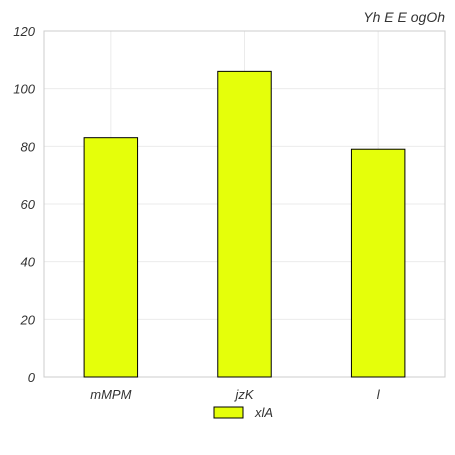 The width and height of the screenshot is (455, 455). What do you see at coordinates (28, 262) in the screenshot?
I see `y-tick-label: 40` at bounding box center [28, 262].